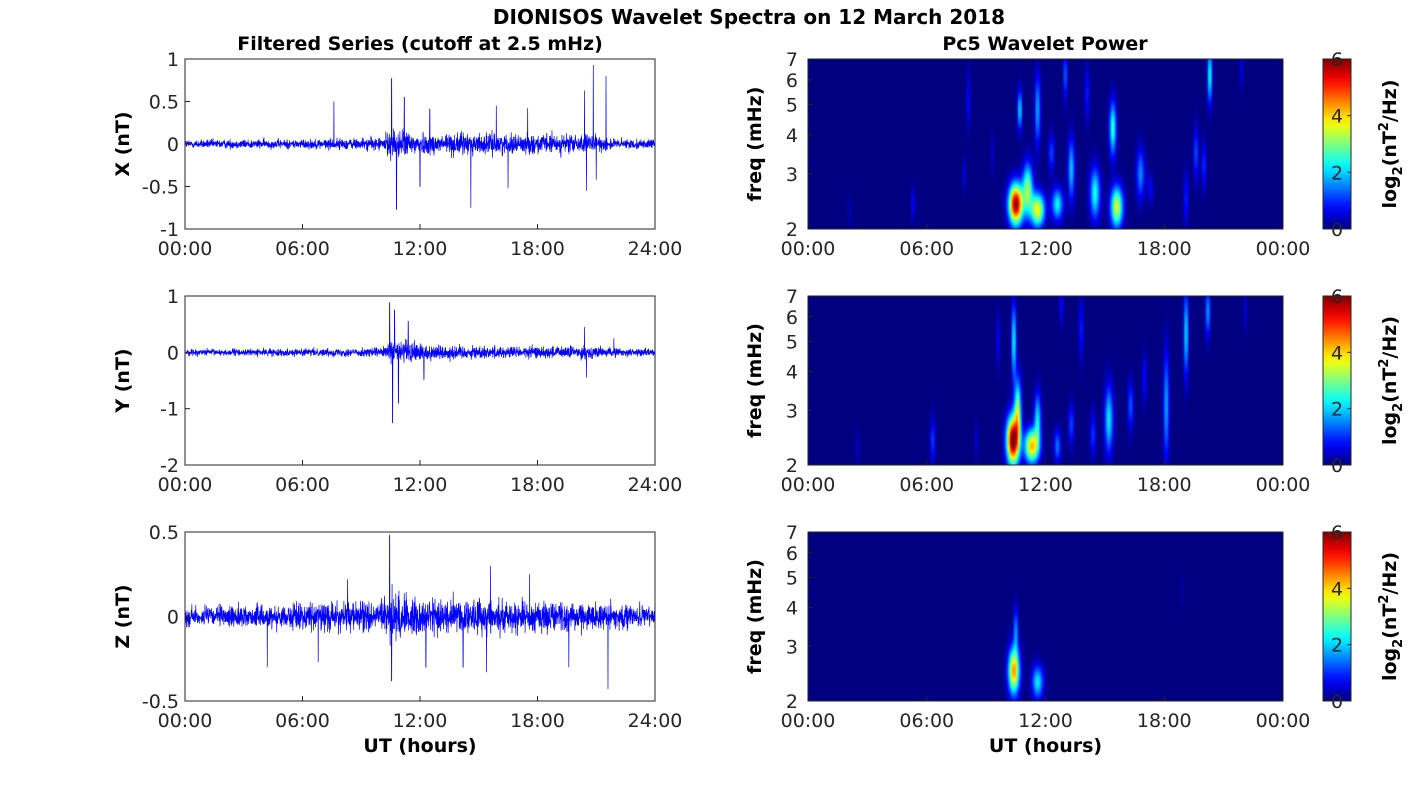  What do you see at coordinates (1164, 249) in the screenshot?
I see `heatmap-panel-1-xtick-label: 18:00` at bounding box center [1164, 249].